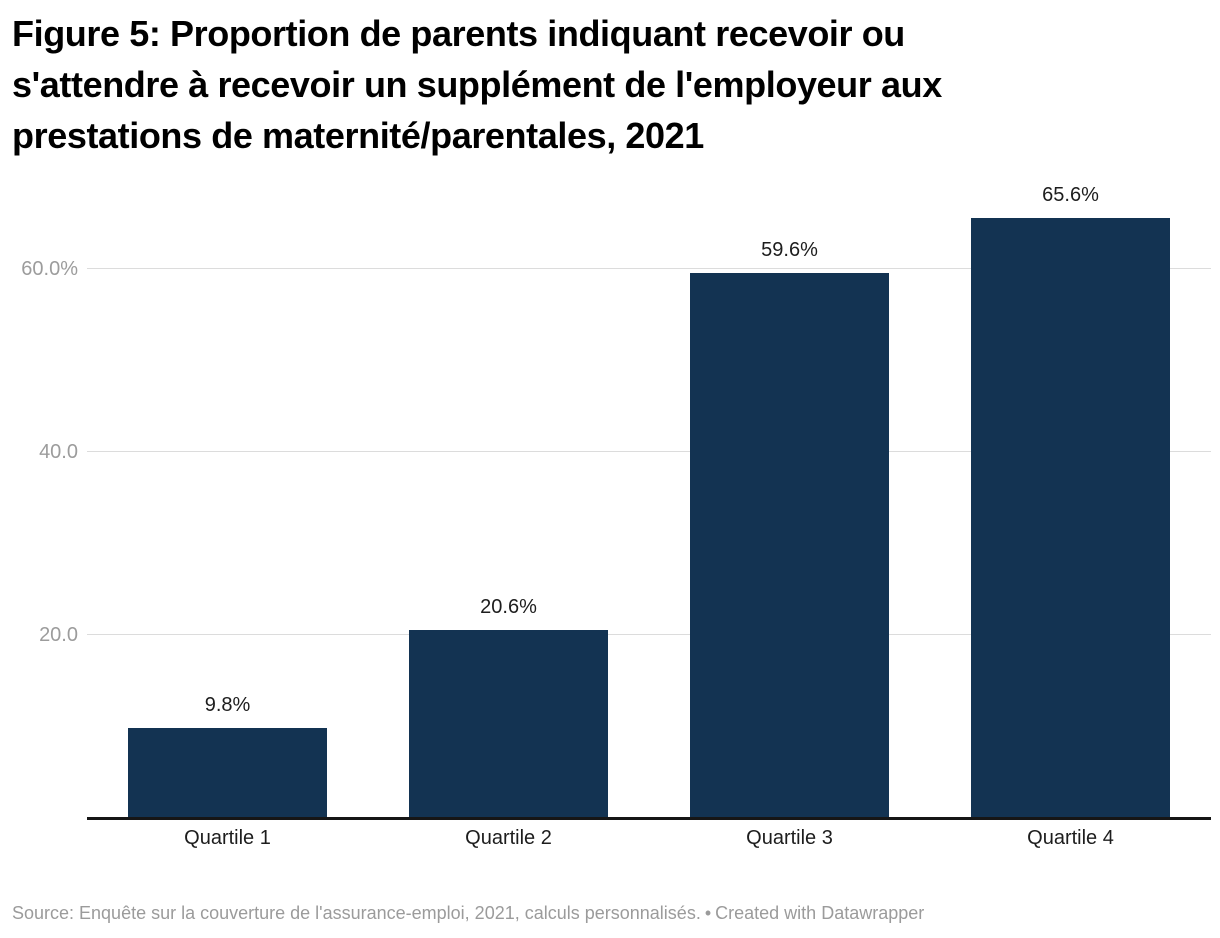 This screenshot has height=938, width=1220. Describe the element at coordinates (649, 818) in the screenshot. I see `x-axis-baseline` at that location.